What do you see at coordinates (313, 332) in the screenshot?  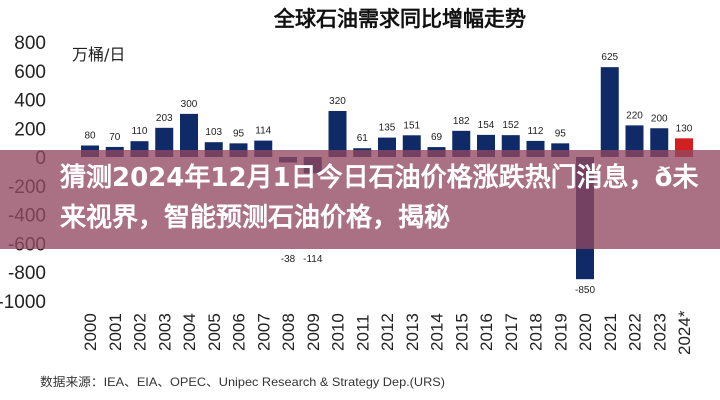 I see `x-tick-label: 2009` at bounding box center [313, 332].